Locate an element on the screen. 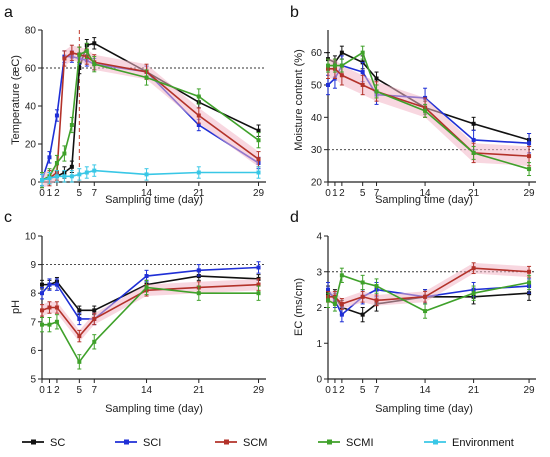 The width and height of the screenshot is (550, 457). x-tick-label: 14 is located at coordinates (147, 390).